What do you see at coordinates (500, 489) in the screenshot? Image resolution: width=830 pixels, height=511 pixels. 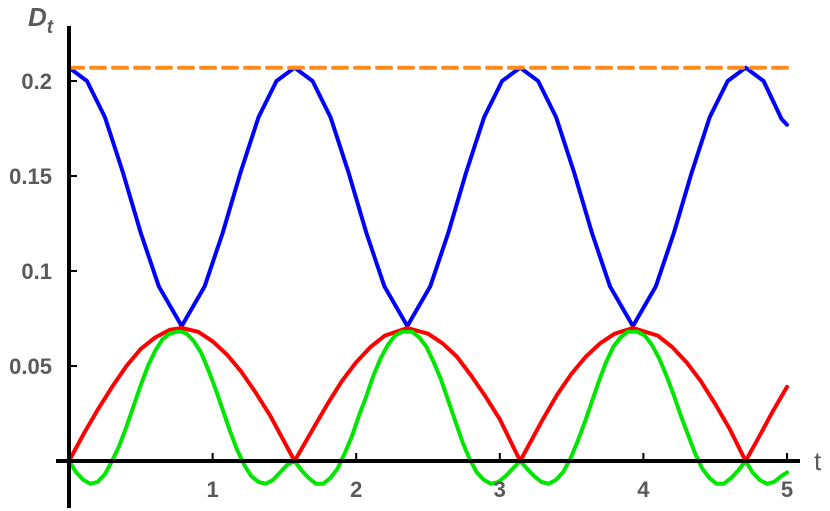 I see `x-tick-label: 3` at bounding box center [500, 489].